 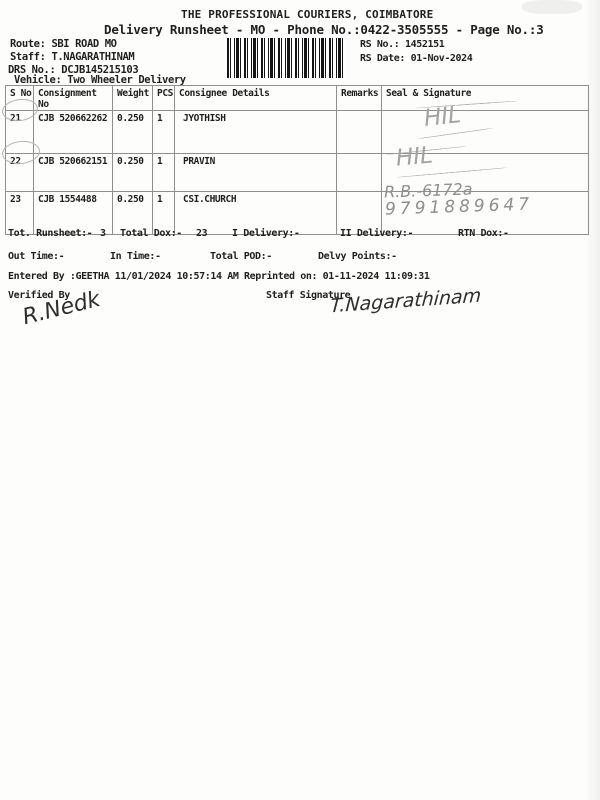 I want to click on vehicle-line: Vehicle: Two Wheeler Delivery, so click(x=100, y=80).